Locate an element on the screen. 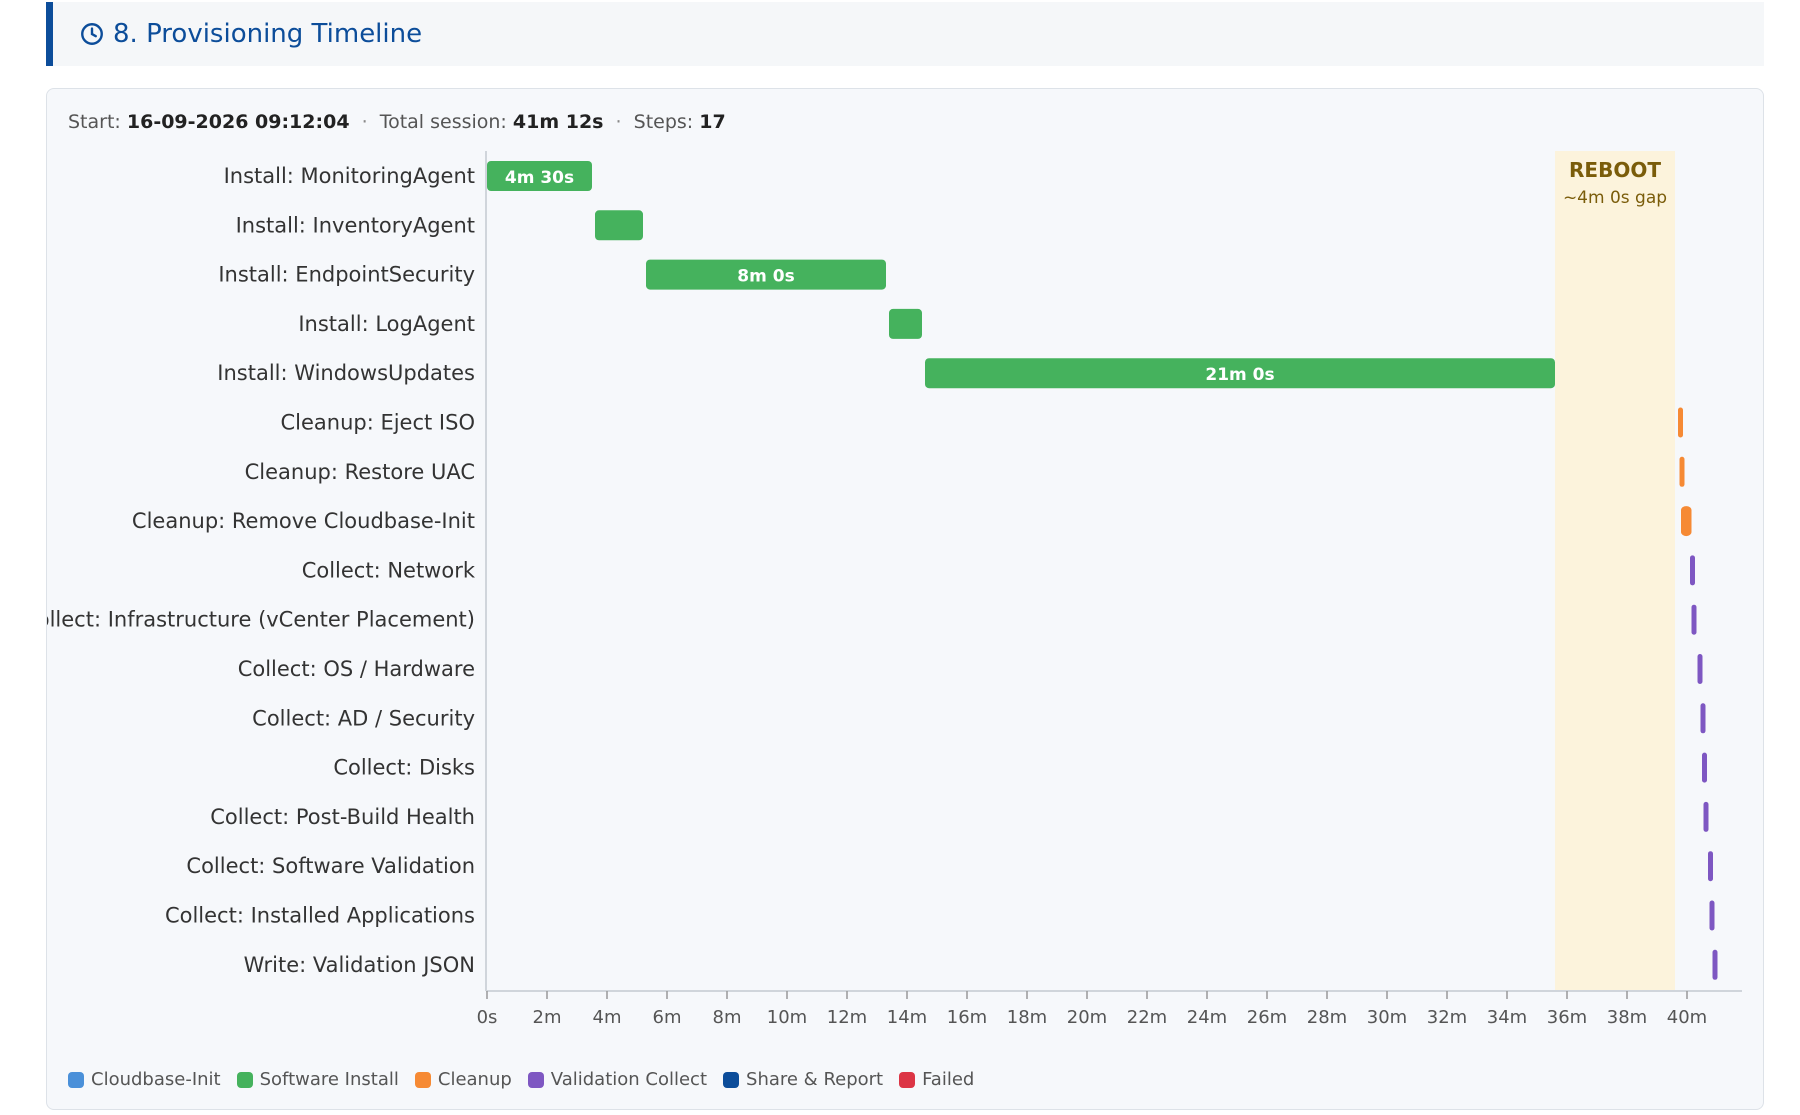  task-label: Collect: Network is located at coordinates (389, 570).